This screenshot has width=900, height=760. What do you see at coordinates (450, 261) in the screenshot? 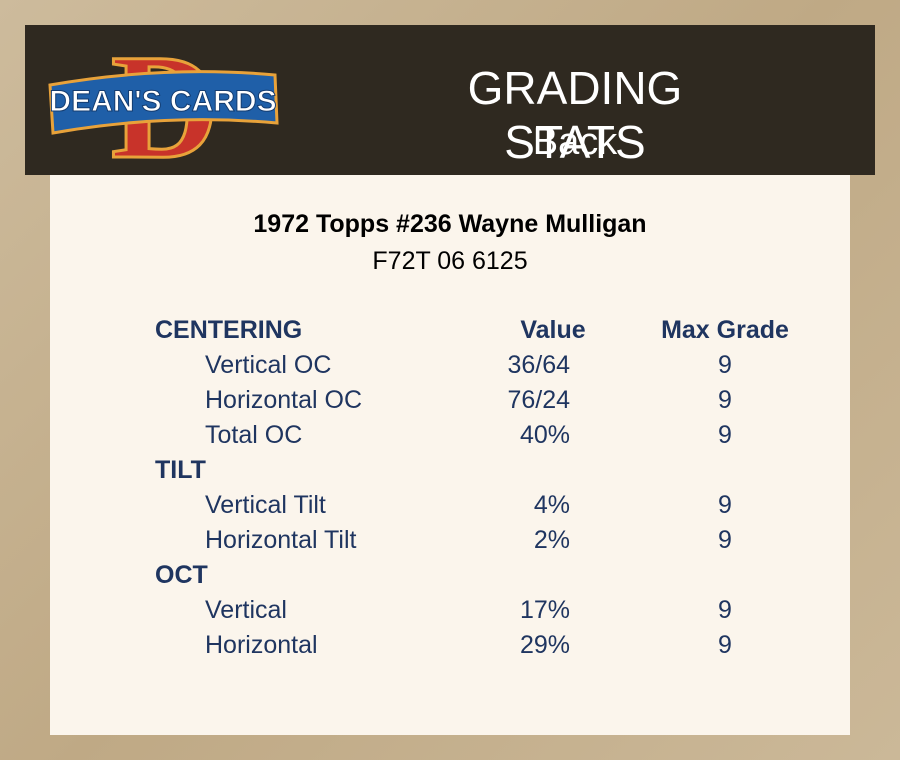
I see `card-code: F72T 06 6125` at bounding box center [450, 261].